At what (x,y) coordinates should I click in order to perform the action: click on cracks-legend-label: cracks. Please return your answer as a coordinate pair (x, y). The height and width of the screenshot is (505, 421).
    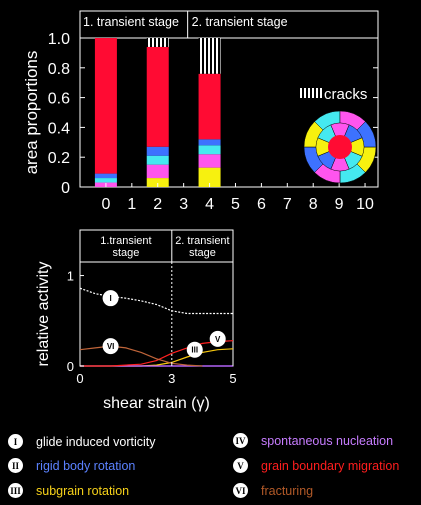
    Looking at the image, I should click on (345, 94).